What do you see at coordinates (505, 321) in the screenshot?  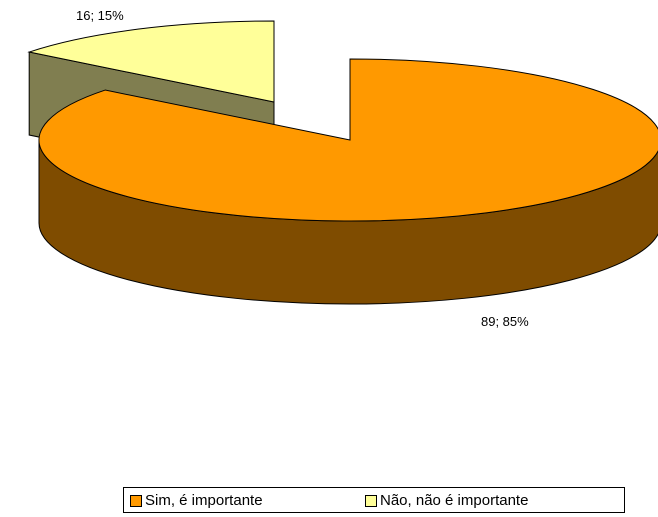 I see `data-label-sim: 89; 85%` at bounding box center [505, 321].